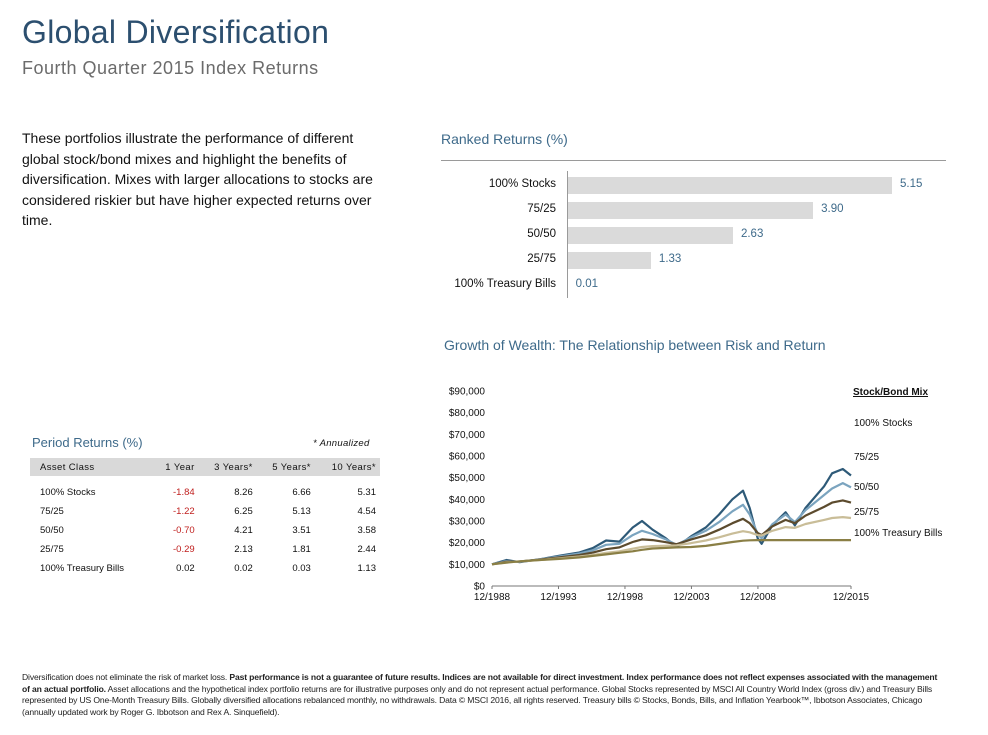 The width and height of the screenshot is (988, 735). Describe the element at coordinates (91, 467) in the screenshot. I see `column-header: Asset Class` at that location.